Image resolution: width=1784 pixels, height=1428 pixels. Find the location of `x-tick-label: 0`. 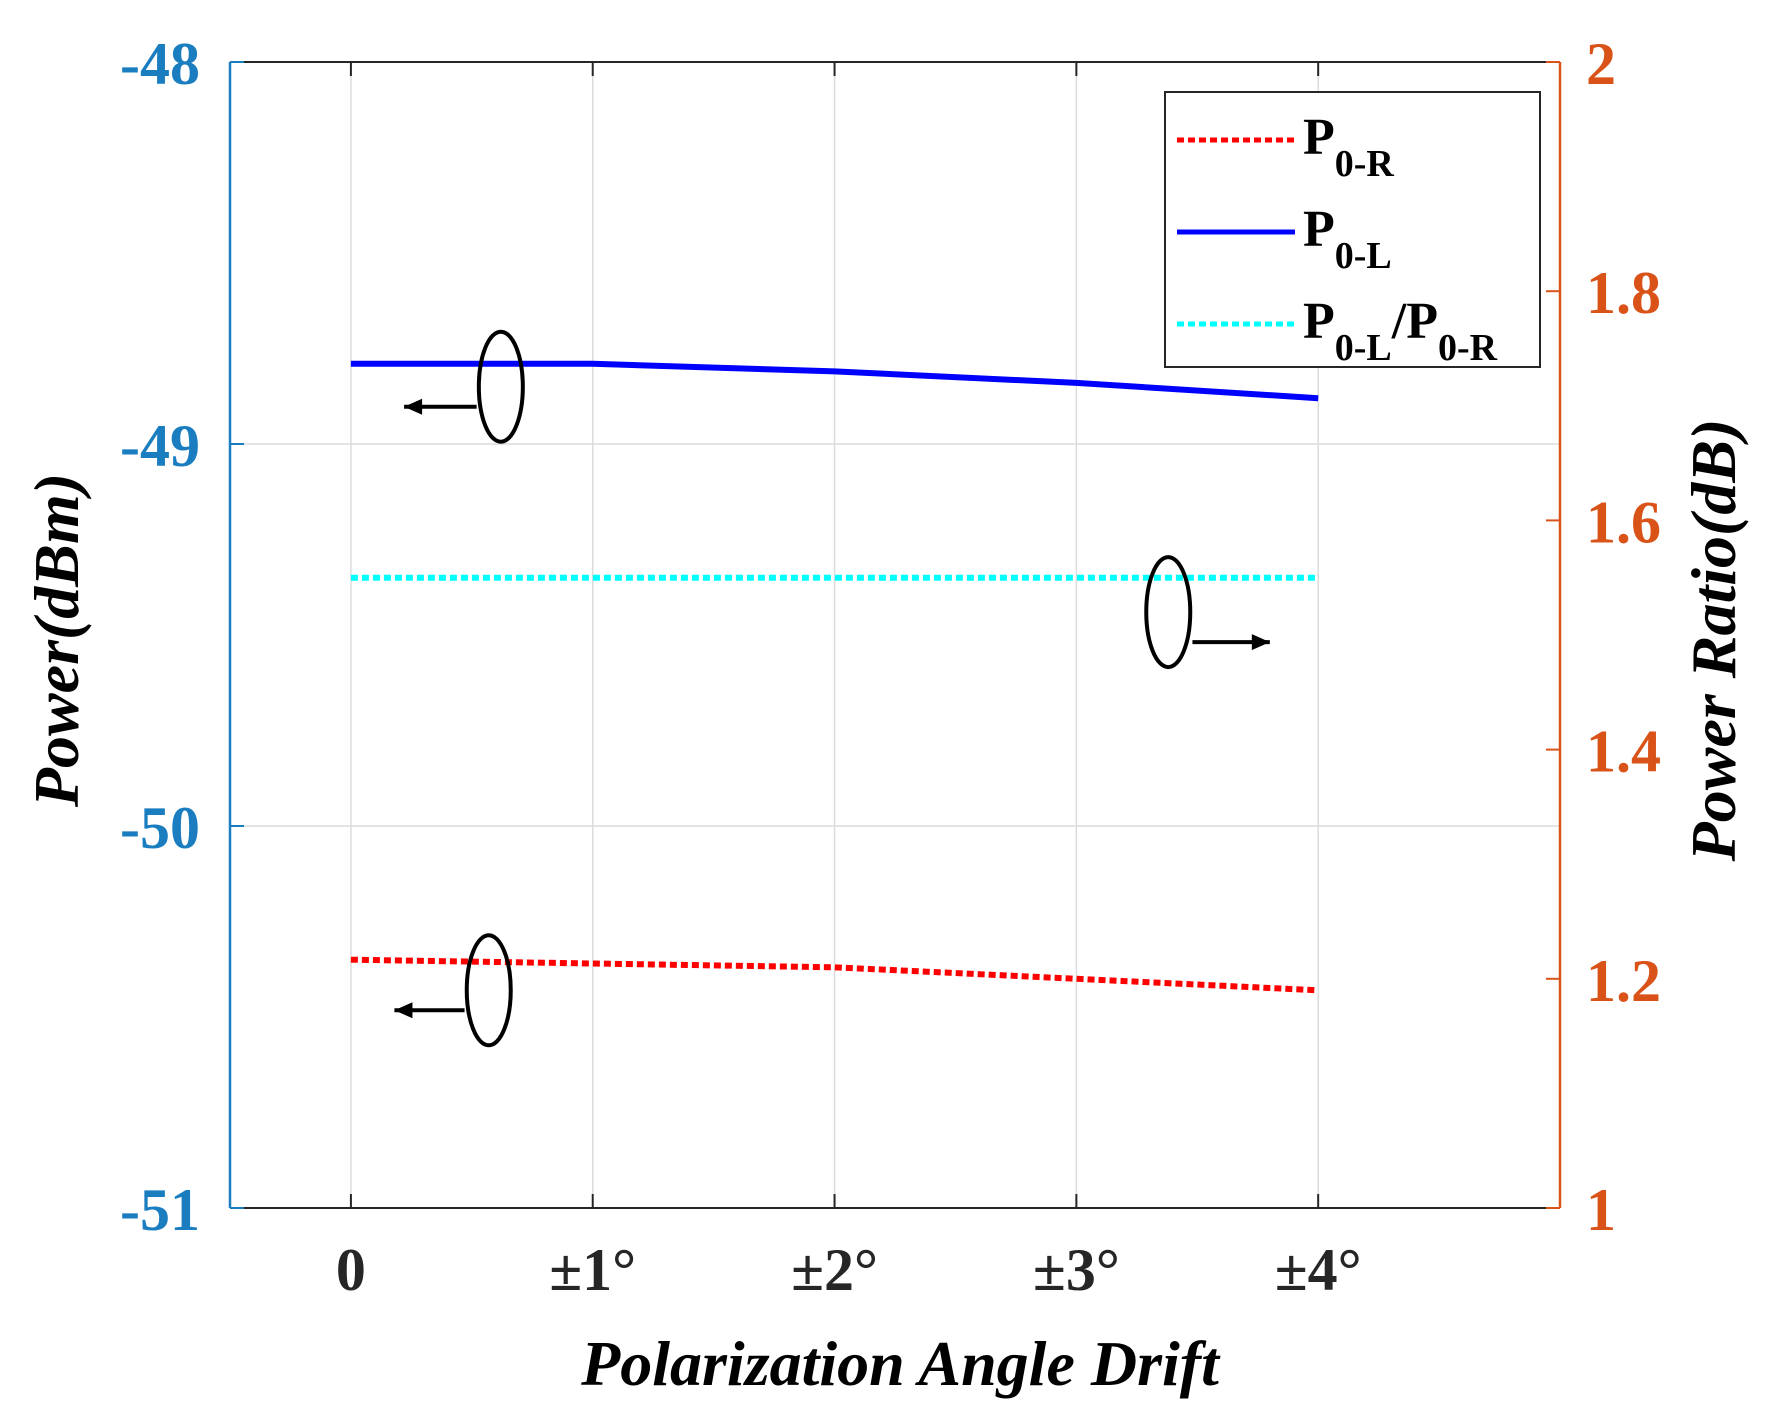

x-tick-label: 0 is located at coordinates (351, 1270).